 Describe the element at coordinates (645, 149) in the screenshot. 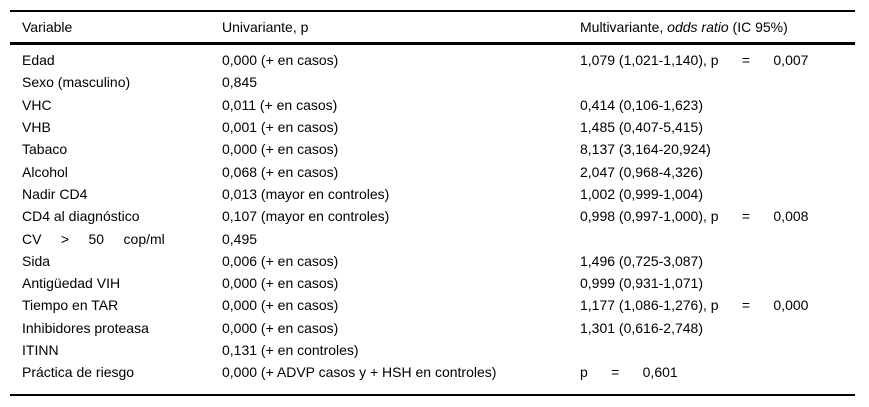

I see `cell-multivariante: 8,137 (3,164-20,924)` at that location.